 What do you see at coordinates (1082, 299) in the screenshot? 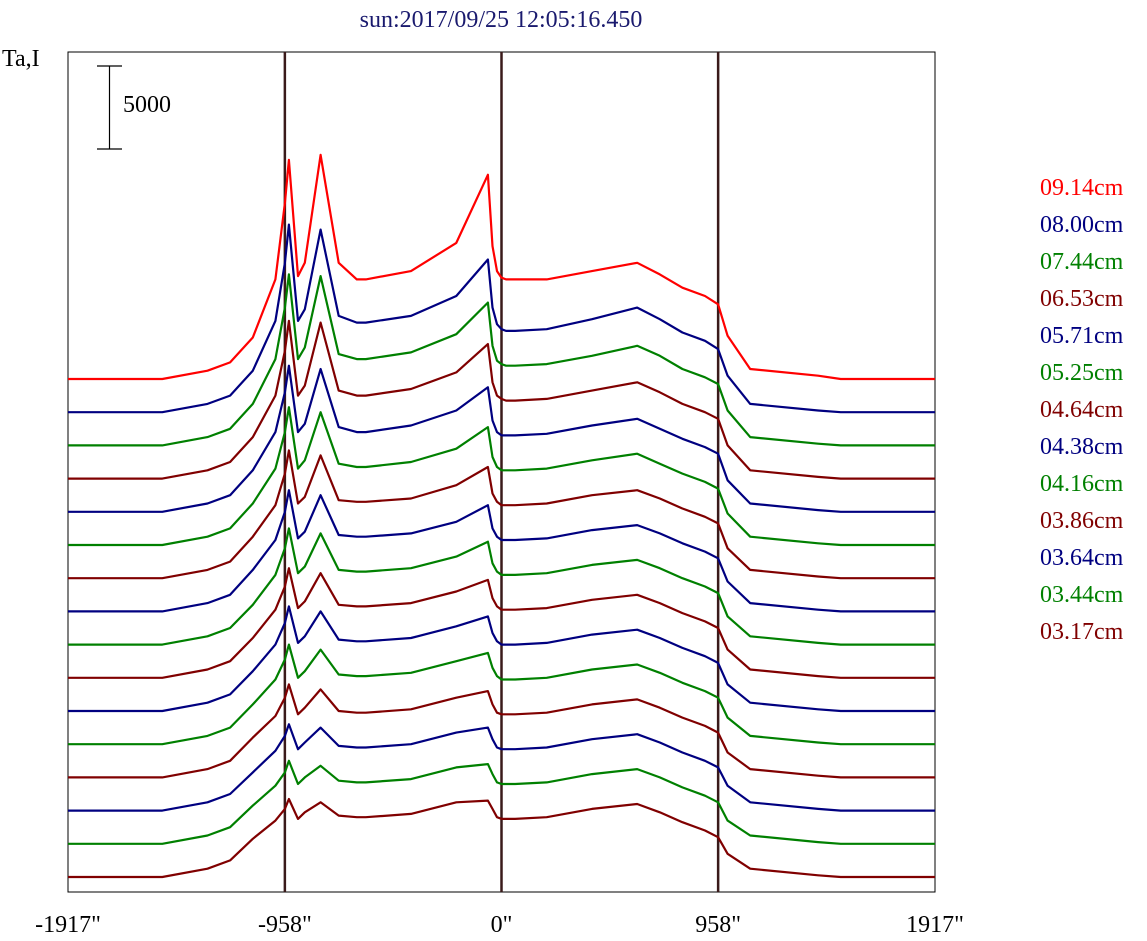
I see `legend-entry-3: 06.53cm` at bounding box center [1082, 299].